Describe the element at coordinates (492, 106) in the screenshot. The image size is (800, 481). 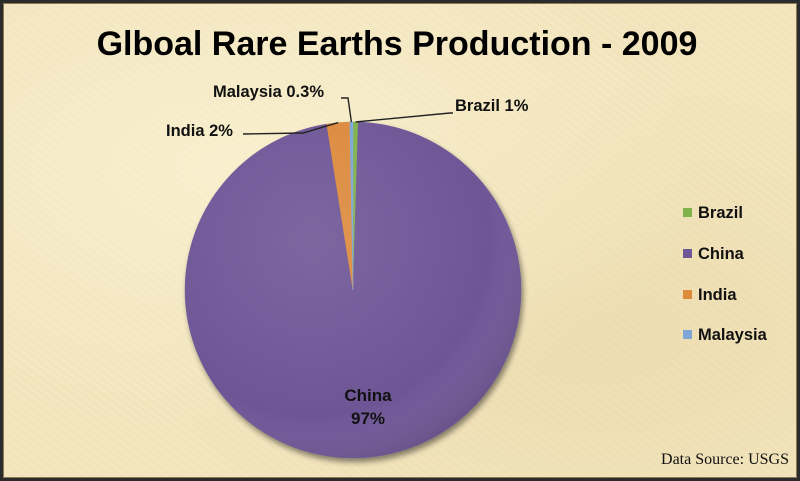
I see `data-label-brazil: Brazil 1%` at that location.